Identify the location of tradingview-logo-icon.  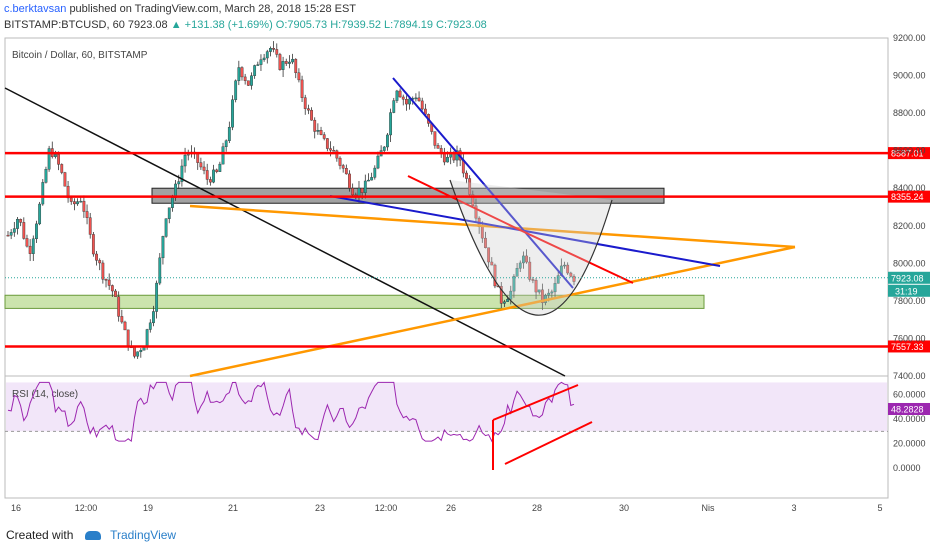
(92, 536).